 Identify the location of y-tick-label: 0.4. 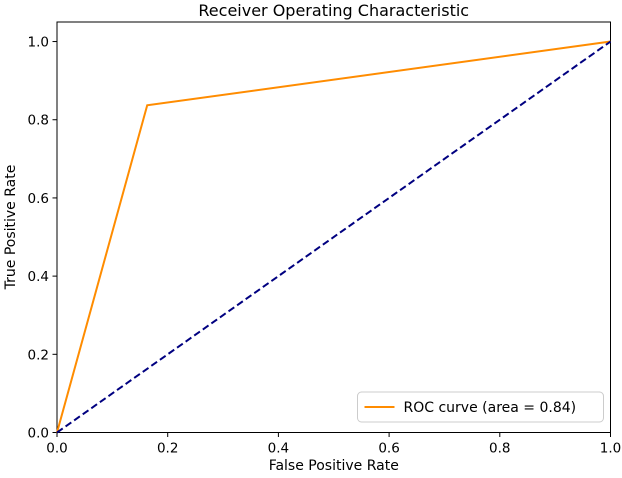
(38, 277).